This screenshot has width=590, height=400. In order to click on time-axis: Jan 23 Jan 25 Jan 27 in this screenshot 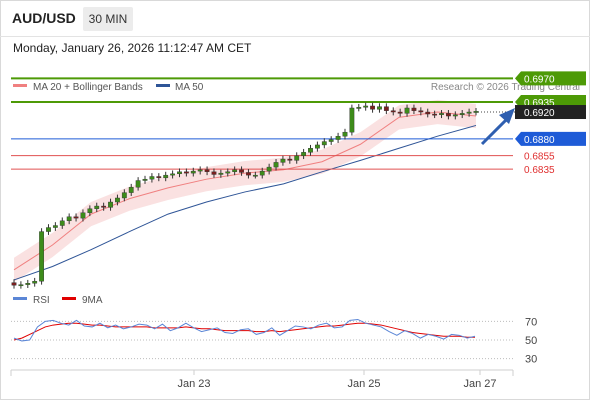, I will do `click(262, 380)`.